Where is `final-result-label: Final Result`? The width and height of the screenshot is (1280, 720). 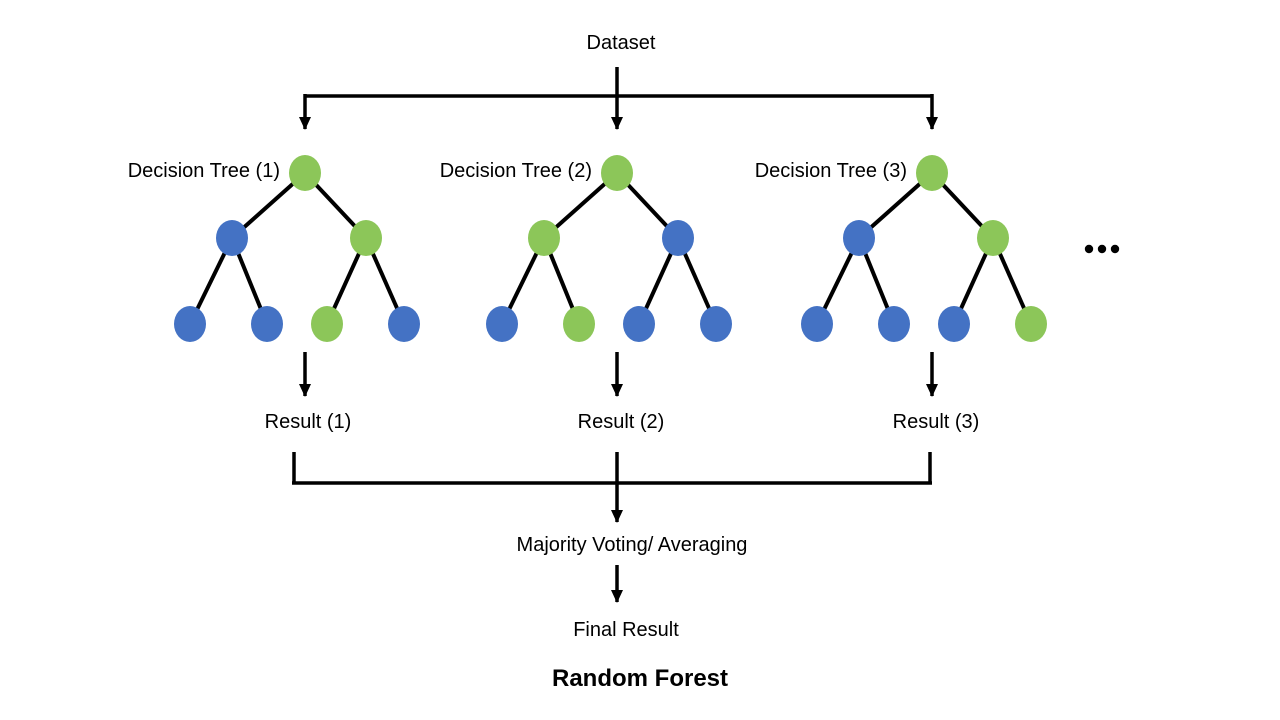 final-result-label: Final Result is located at coordinates (626, 630).